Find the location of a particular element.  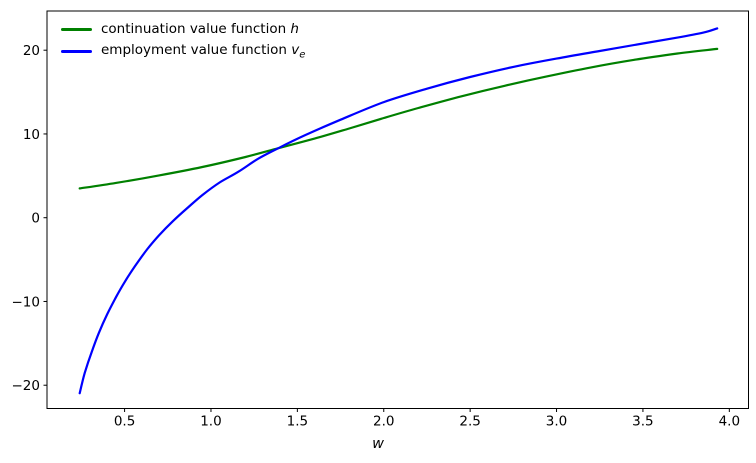

legend-math-h: h is located at coordinates (294, 29).